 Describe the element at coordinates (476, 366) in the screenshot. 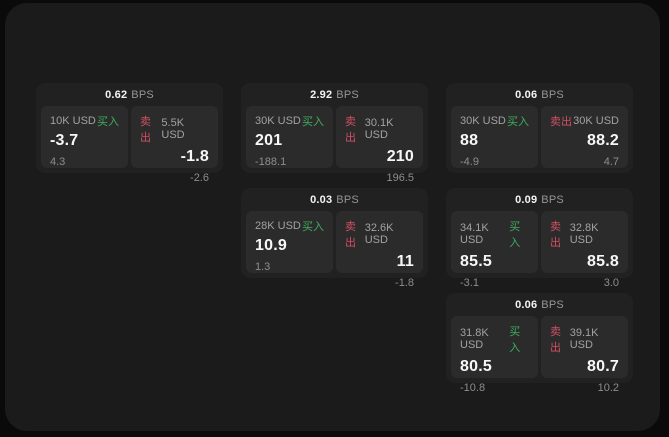

I see `buy-price: 80.5` at that location.